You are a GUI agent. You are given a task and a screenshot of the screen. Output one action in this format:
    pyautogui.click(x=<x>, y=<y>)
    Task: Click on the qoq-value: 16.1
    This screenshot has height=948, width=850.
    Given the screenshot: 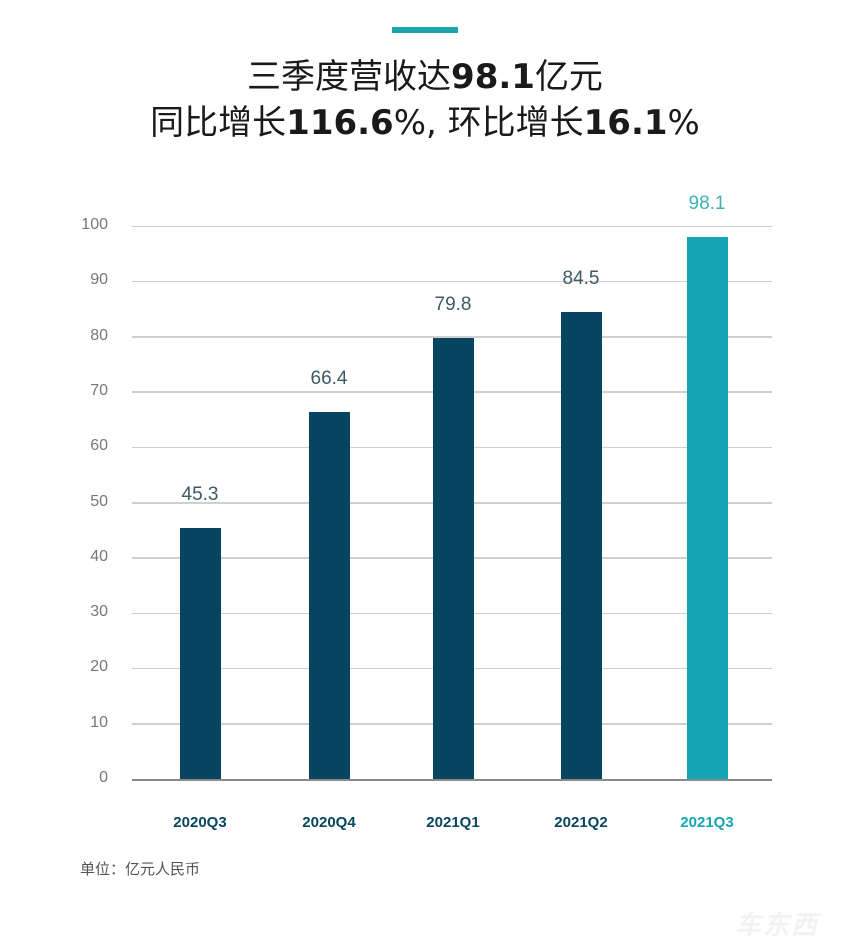 What is the action you would take?
    pyautogui.click(x=625, y=123)
    